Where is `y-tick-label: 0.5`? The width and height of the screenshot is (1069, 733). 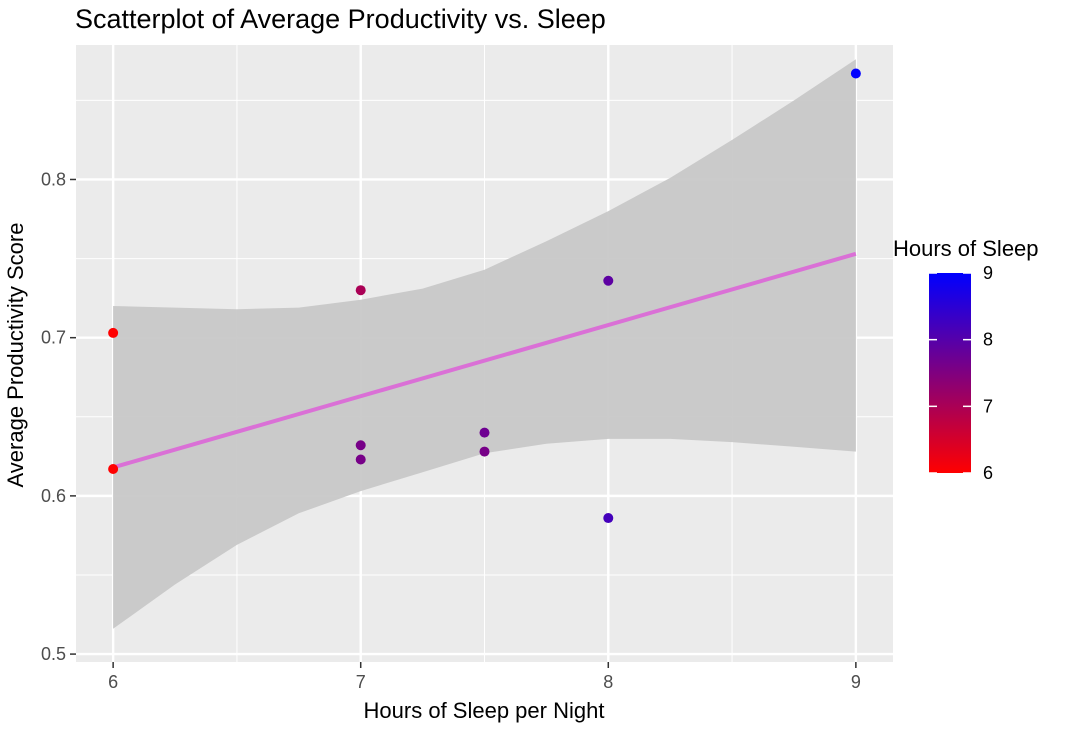 y-tick-label: 0.5 is located at coordinates (53, 654).